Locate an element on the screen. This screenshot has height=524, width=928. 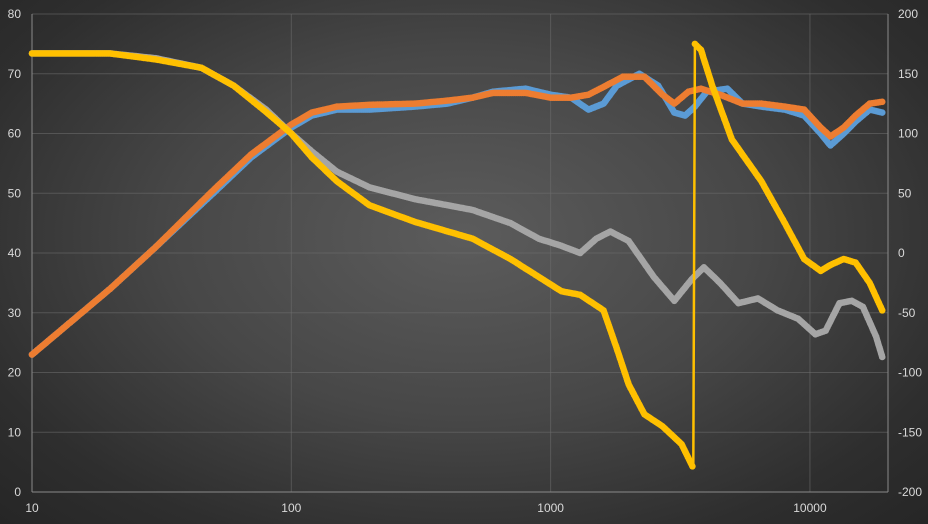
y-tick-label: 20 is located at coordinates (15, 373).